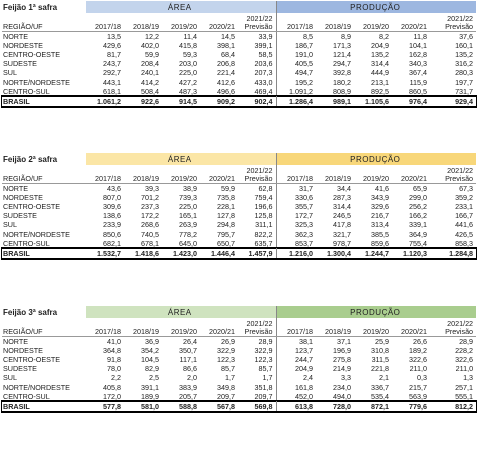 The width and height of the screenshot is (480, 452). I want to click on production-value: 860,5, so click(418, 91).